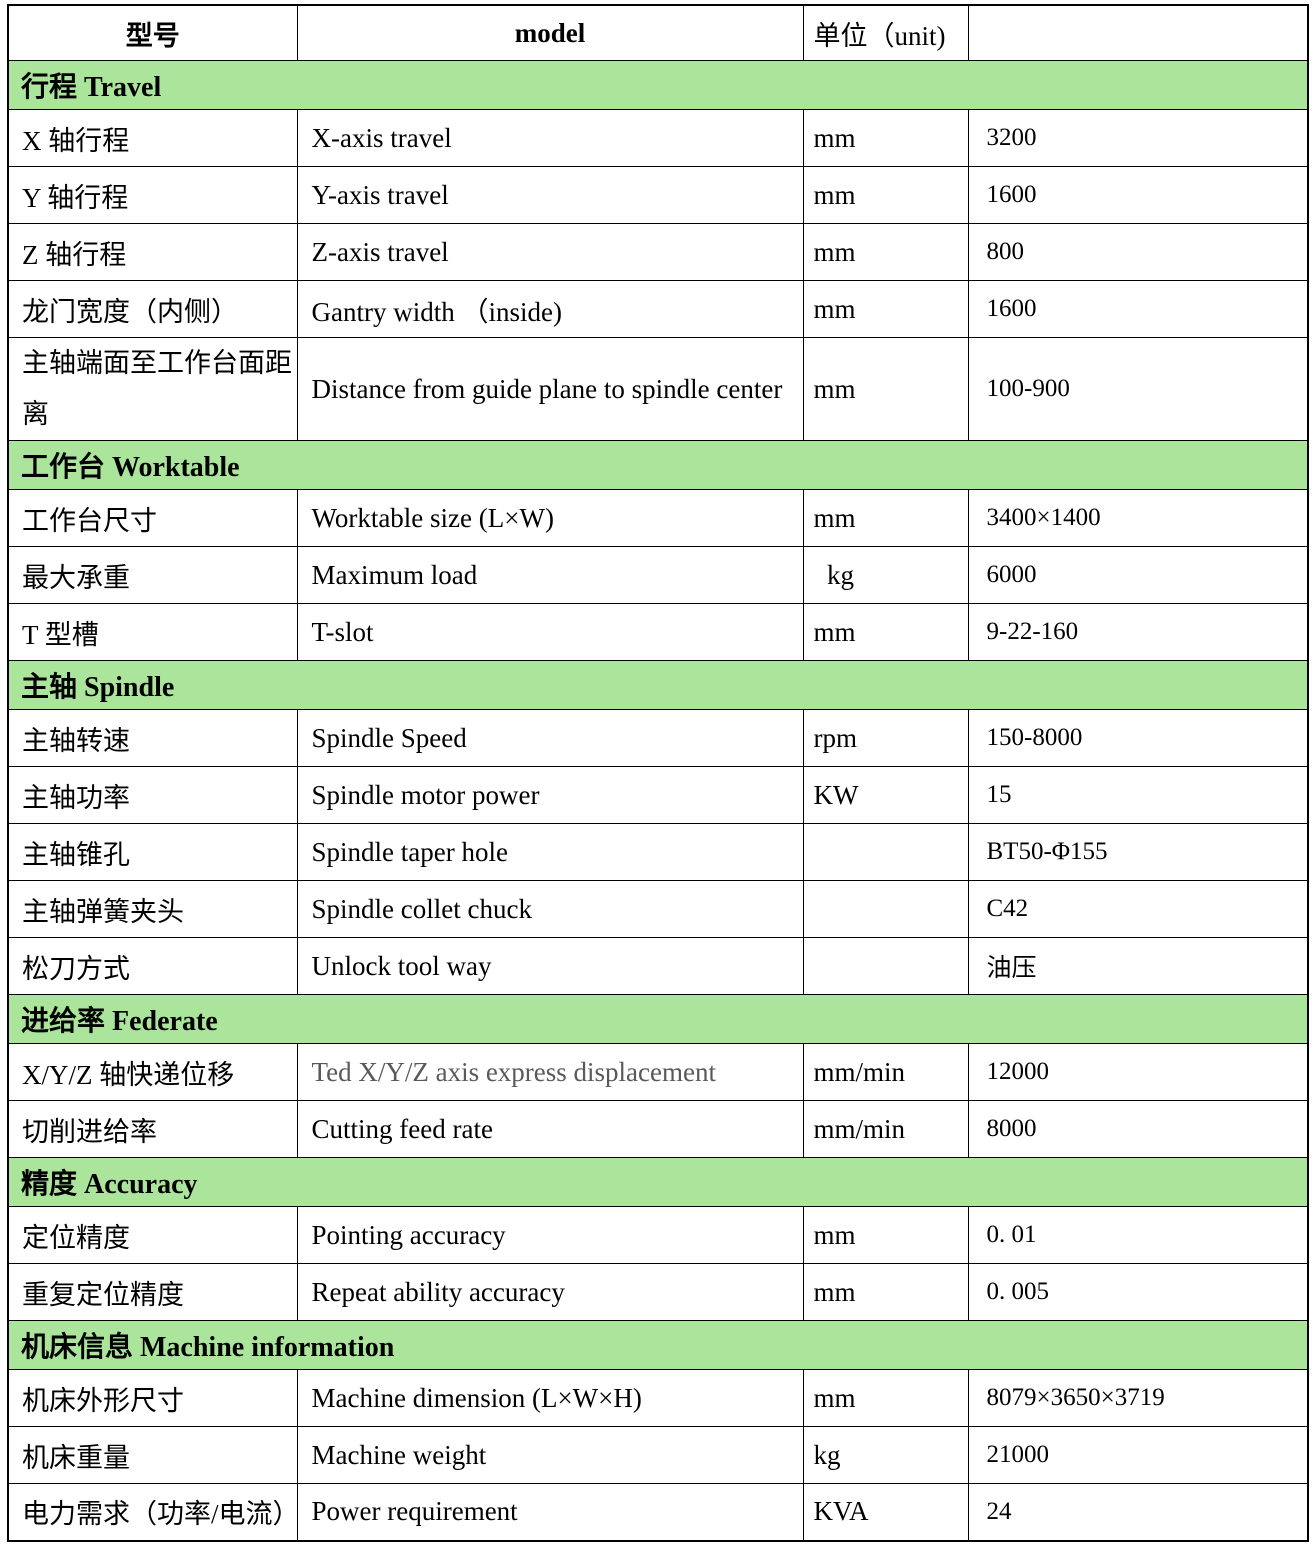 The width and height of the screenshot is (1315, 1548). Describe the element at coordinates (152, 138) in the screenshot. I see `spec-label-cn: X 轴行程` at that location.